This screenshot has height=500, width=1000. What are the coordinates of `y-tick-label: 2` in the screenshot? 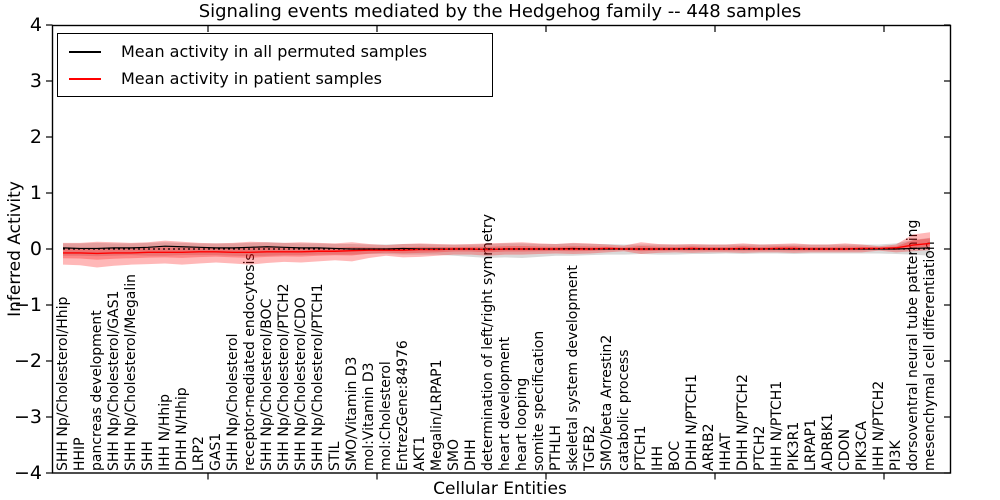 It's located at (35, 137).